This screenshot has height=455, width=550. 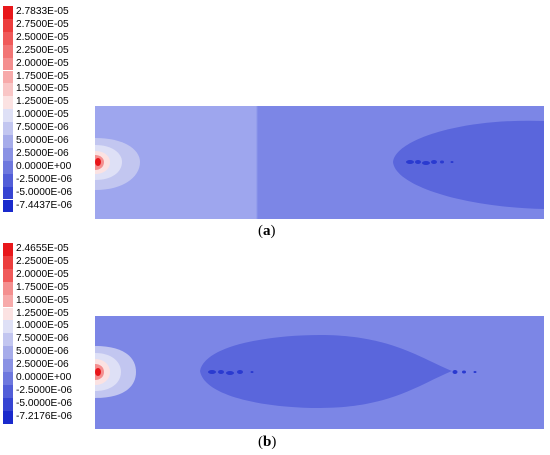 I want to click on legend-label: 2.5000E-05, so click(x=42, y=37).